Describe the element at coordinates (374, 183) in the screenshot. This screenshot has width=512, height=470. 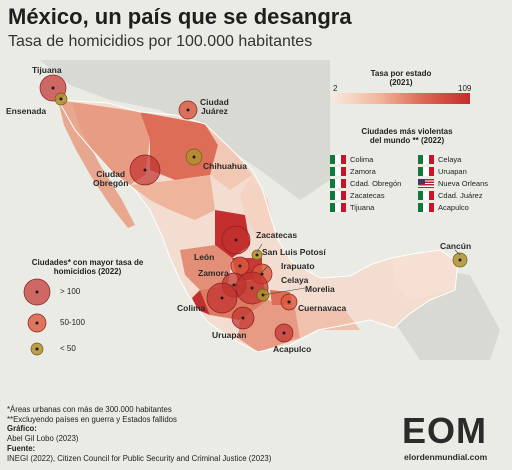
I see `list-item: Cdad. Obregón` at that location.